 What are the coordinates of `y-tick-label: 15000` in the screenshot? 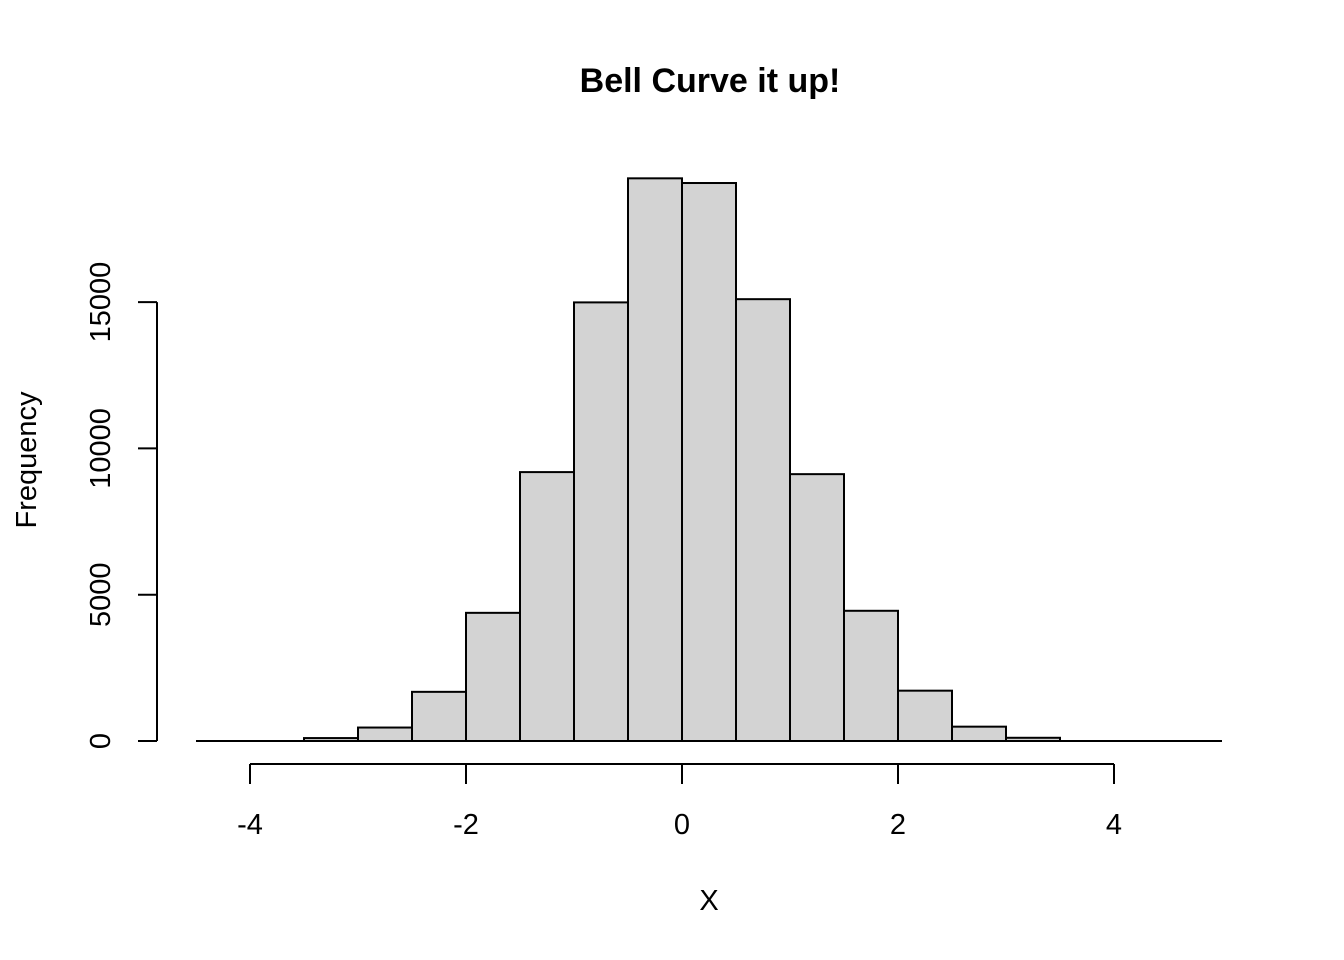 It's located at (101, 302).